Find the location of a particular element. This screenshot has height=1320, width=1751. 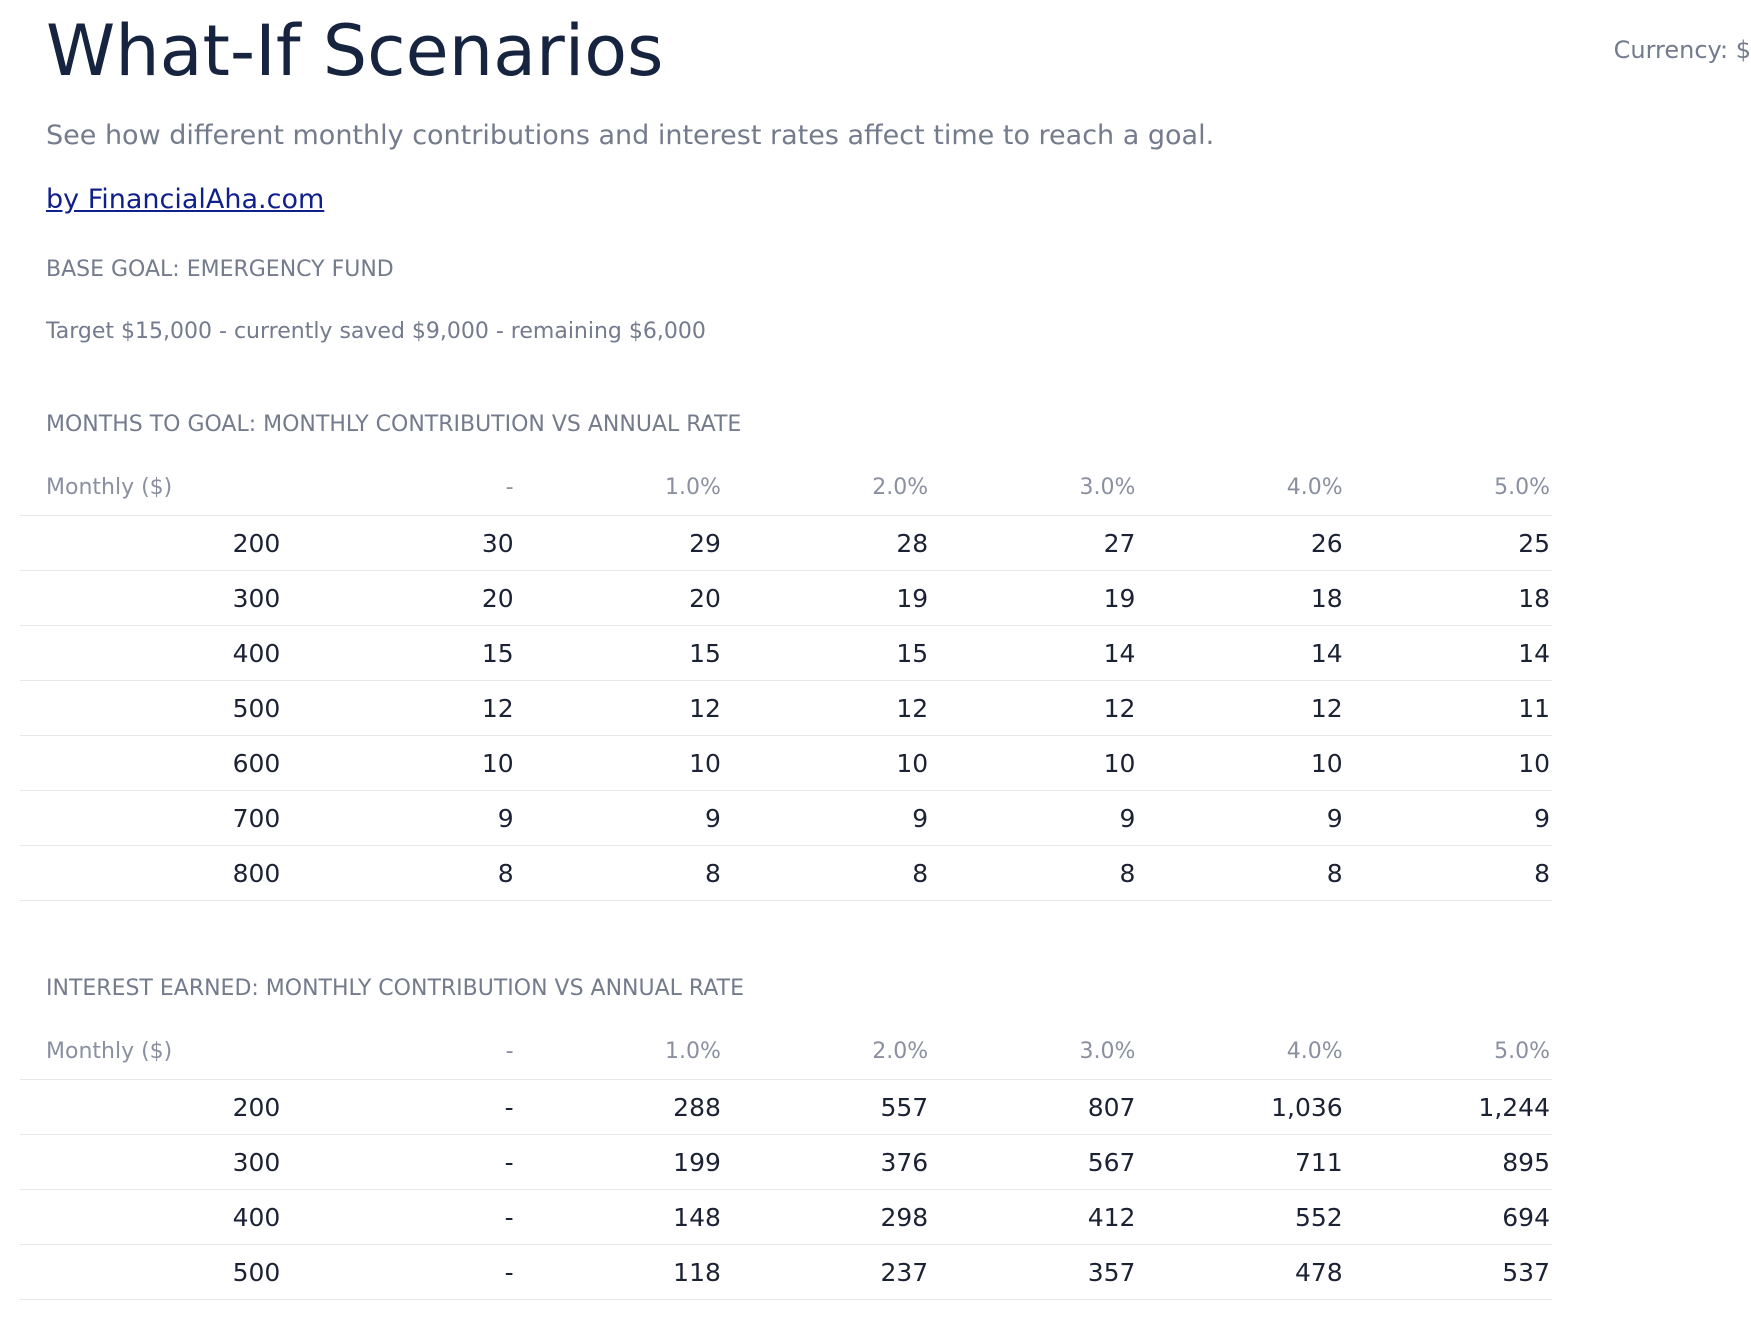

monthly-contribution-cell: 700 is located at coordinates (151, 818).